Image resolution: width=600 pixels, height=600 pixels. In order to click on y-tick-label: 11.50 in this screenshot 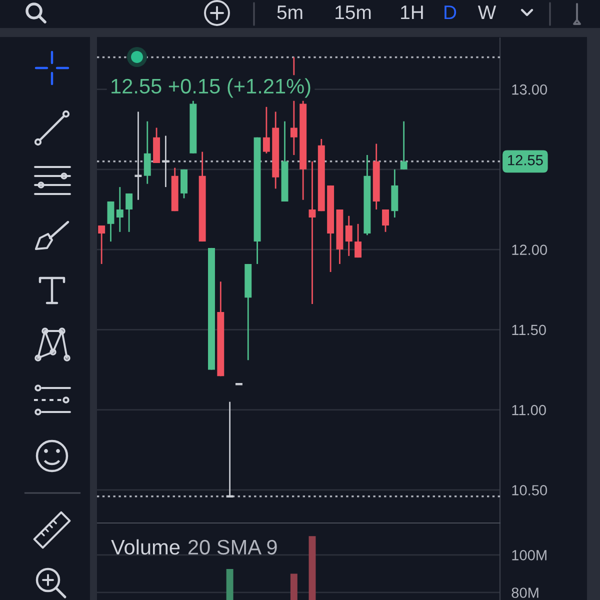, I will do `click(529, 330)`.